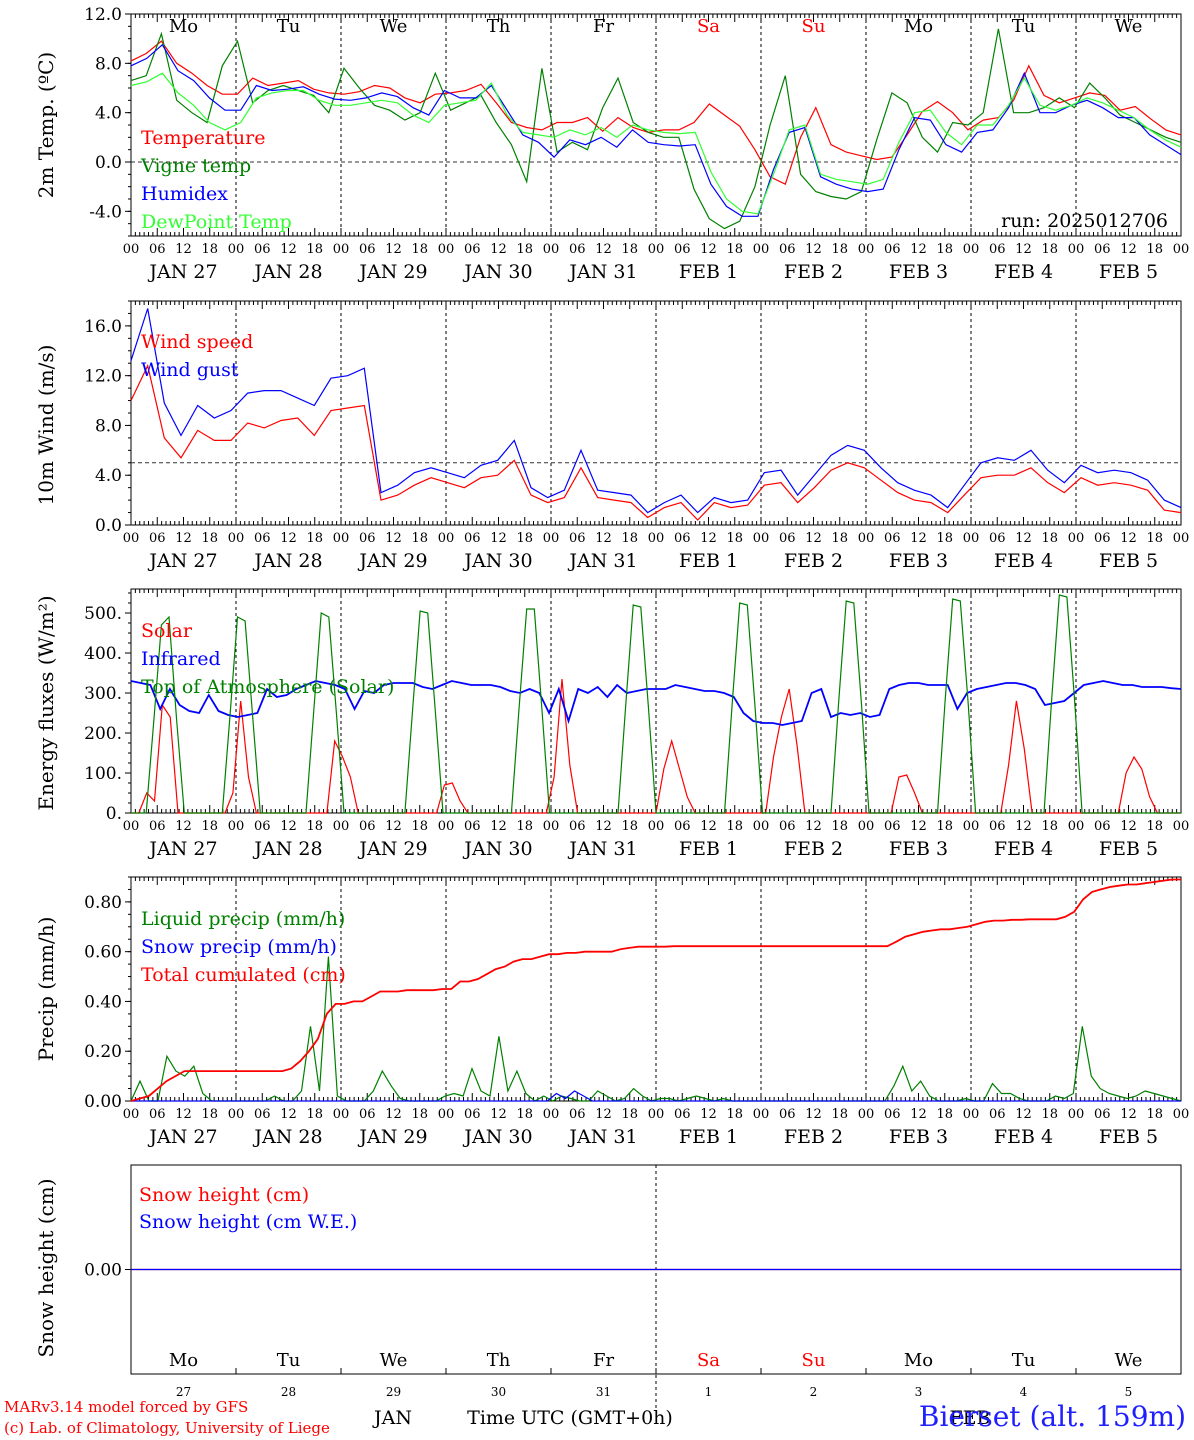  Describe the element at coordinates (1128, 849) in the screenshot. I see `date-label: FEB 5` at that location.